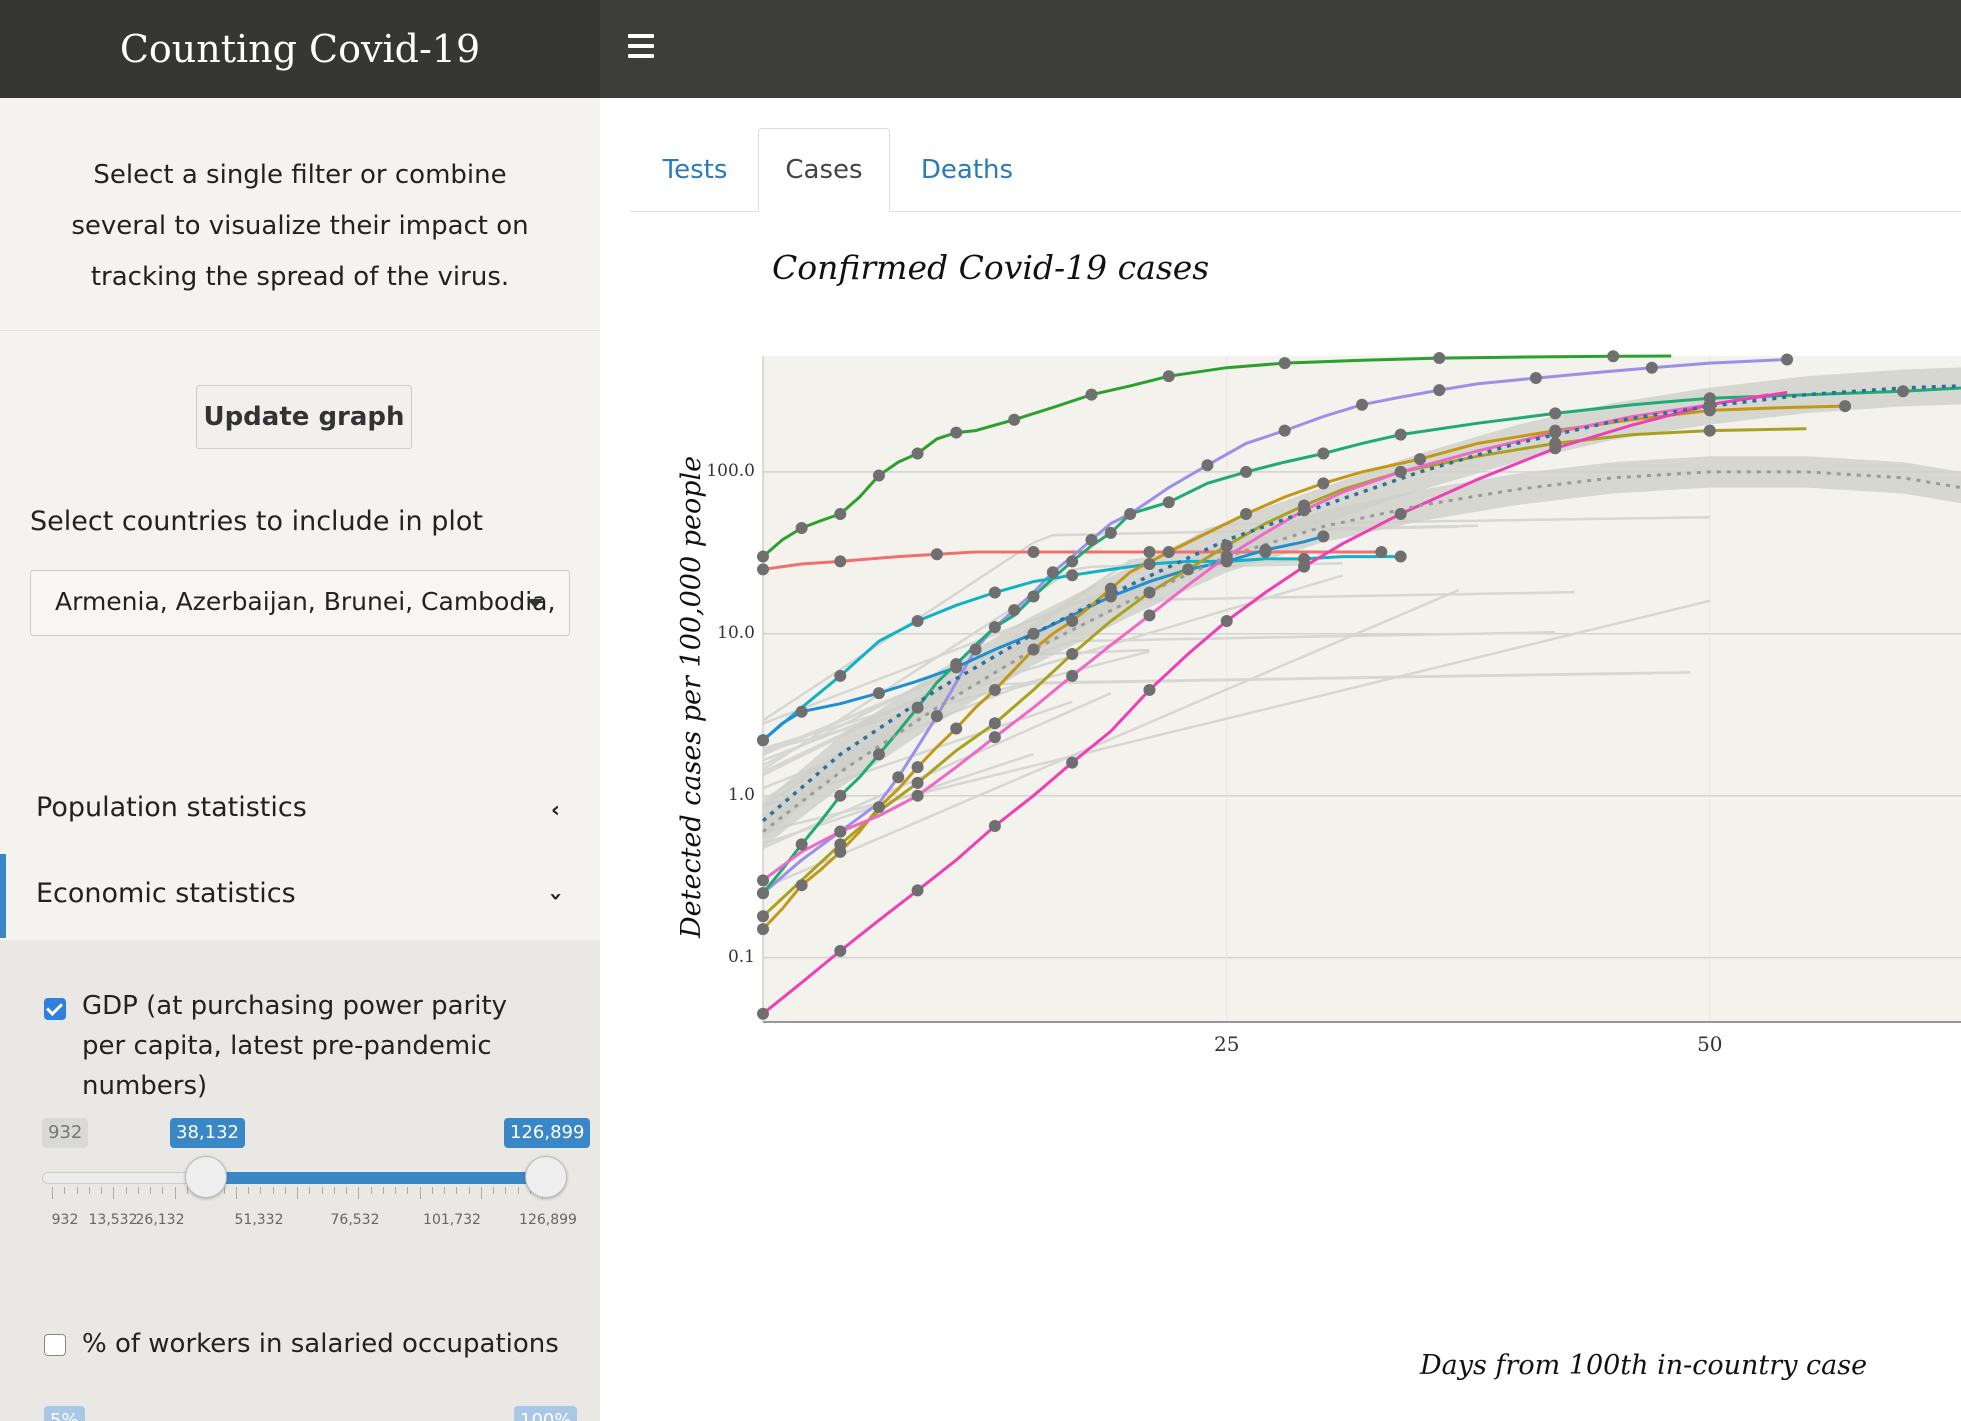 The height and width of the screenshot is (1421, 1961). Describe the element at coordinates (967, 170) in the screenshot. I see `tab-deaths: Deaths` at that location.